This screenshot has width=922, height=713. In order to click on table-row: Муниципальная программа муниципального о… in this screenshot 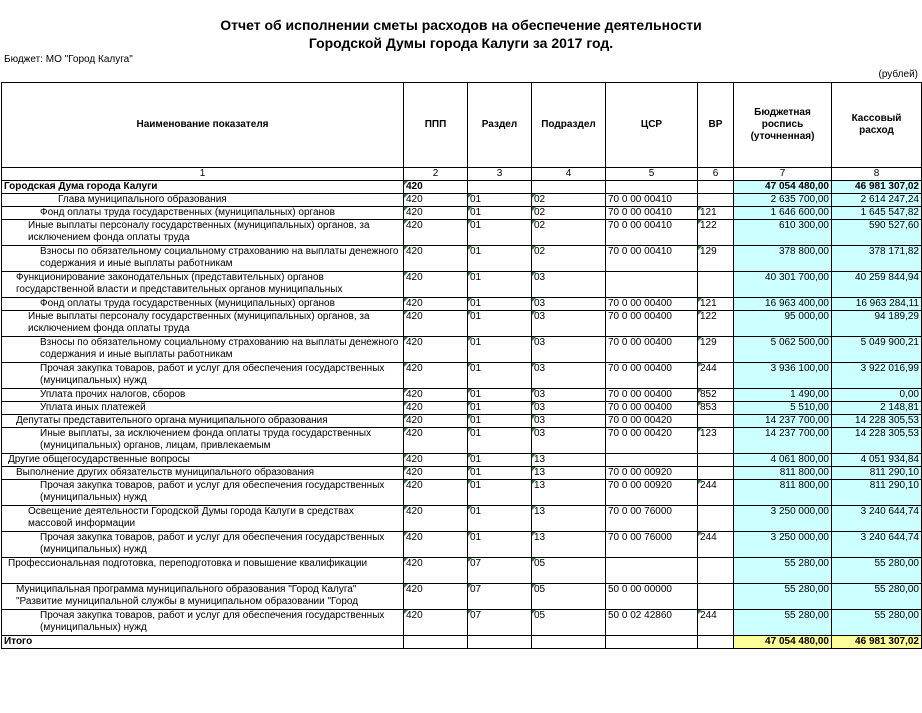, I will do `click(461, 596)`.